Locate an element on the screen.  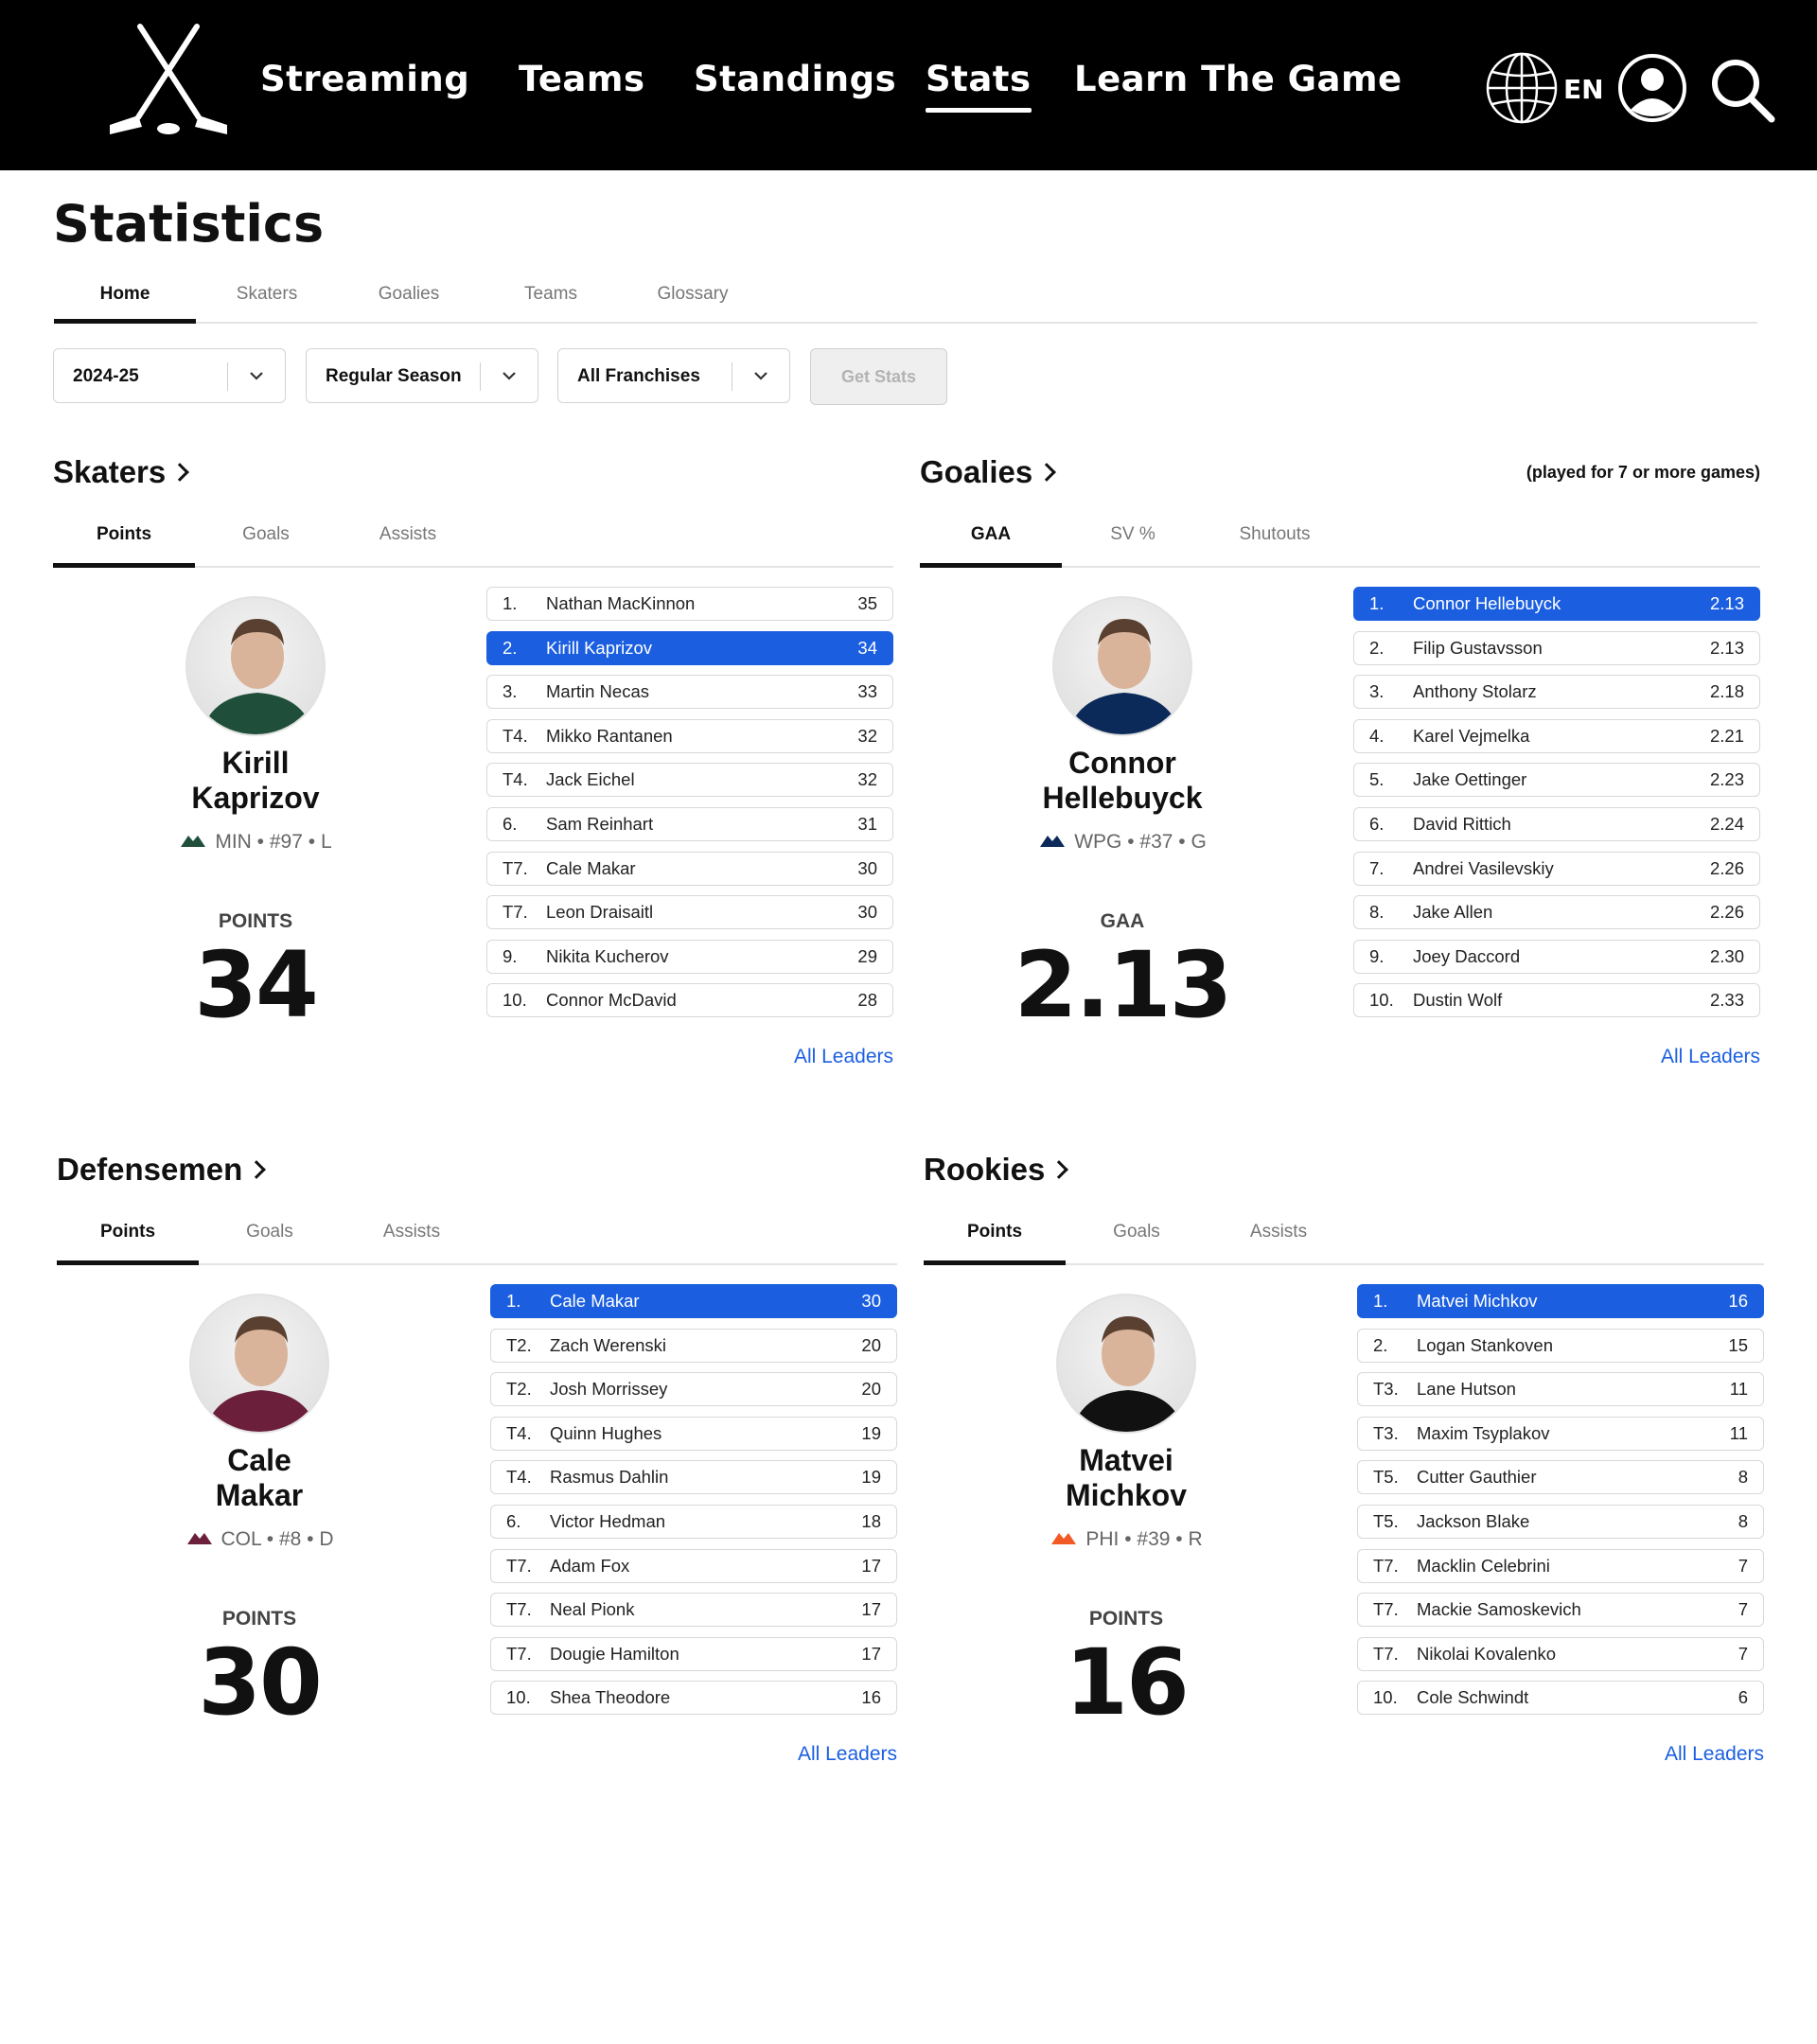
leader-name: Kirill Kaprizov is located at coordinates (600, 647).